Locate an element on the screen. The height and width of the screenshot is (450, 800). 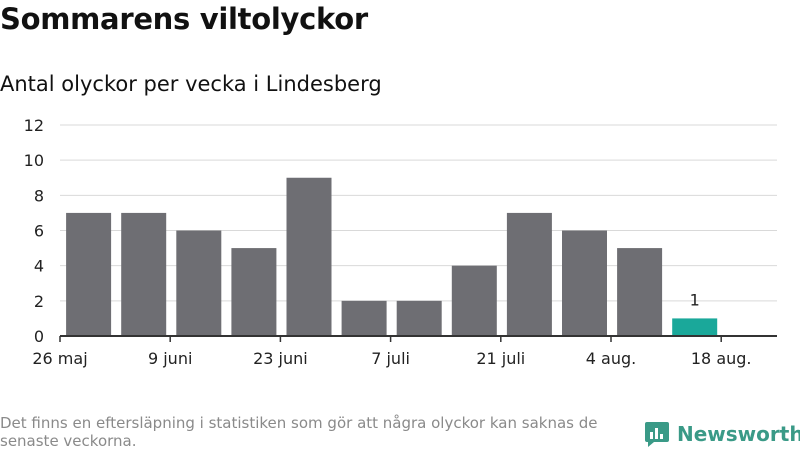
data-label: 1 is located at coordinates (695, 299).